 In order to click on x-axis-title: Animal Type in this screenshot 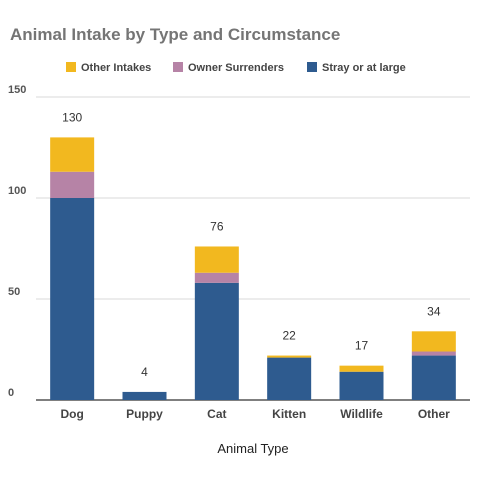, I will do `click(252, 448)`.